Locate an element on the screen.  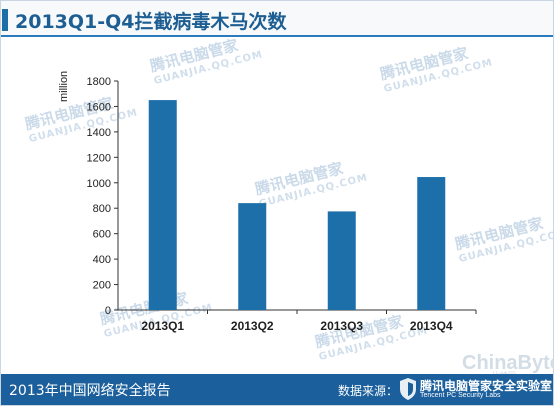
y-tick-label: 1800 is located at coordinates (99, 82).